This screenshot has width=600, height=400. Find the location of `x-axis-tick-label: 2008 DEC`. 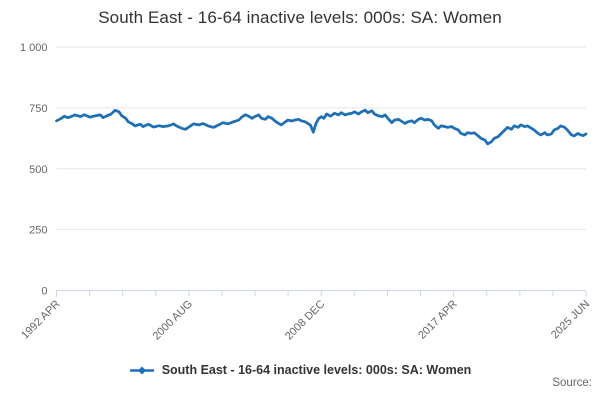

x-axis-tick-label: 2008 DEC is located at coordinates (305, 320).